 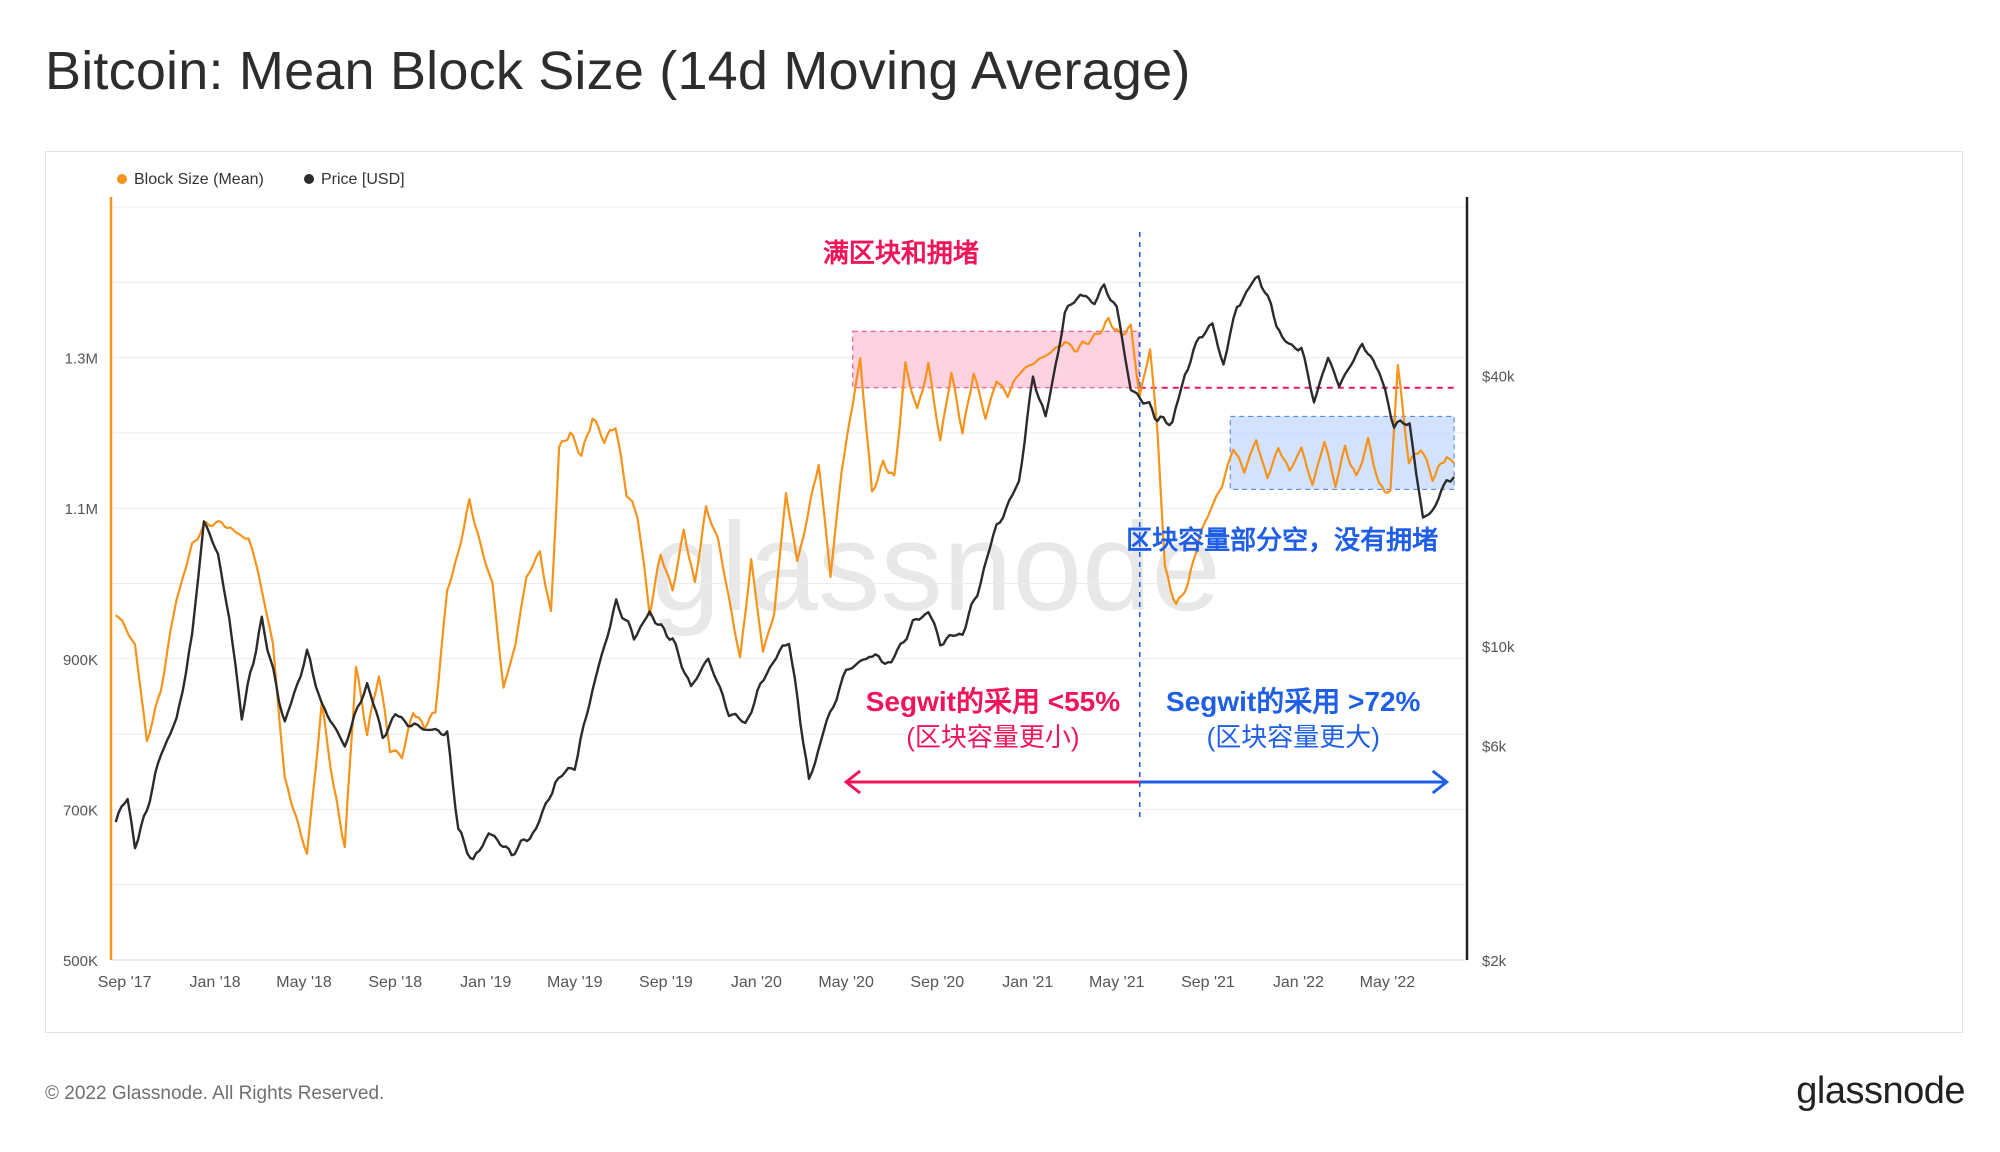 What do you see at coordinates (81, 509) in the screenshot?
I see `y-left-tick-label: 1.1M` at bounding box center [81, 509].